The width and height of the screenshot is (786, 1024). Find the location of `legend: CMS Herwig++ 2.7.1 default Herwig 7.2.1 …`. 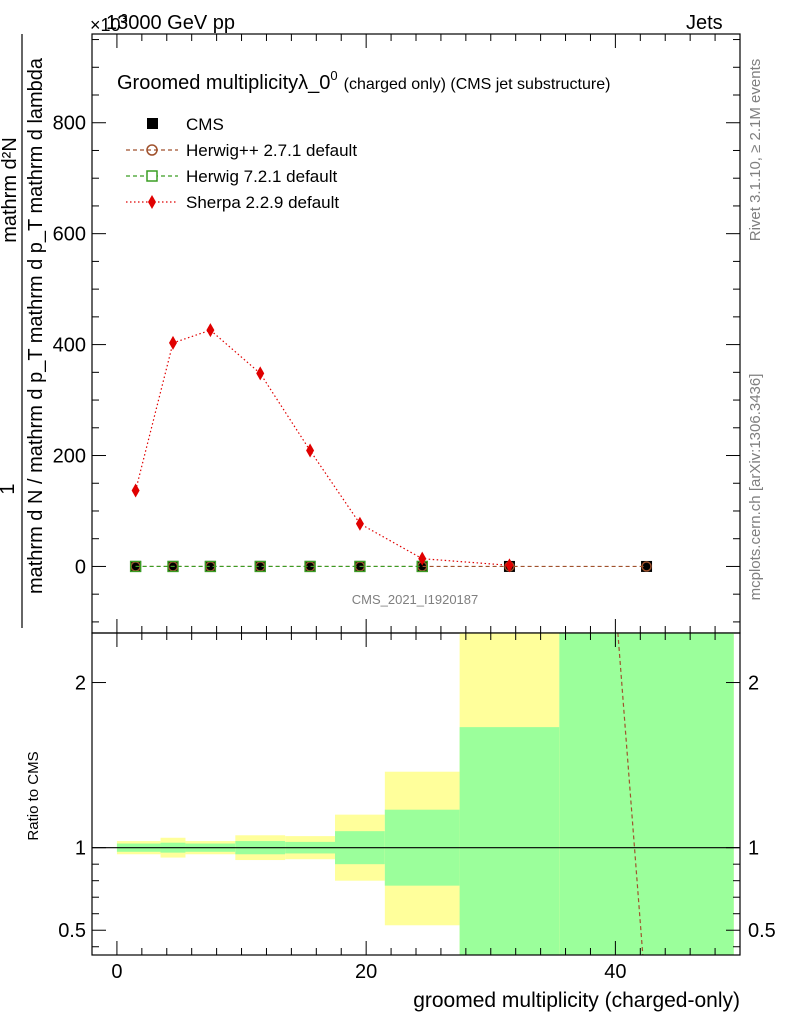

legend: CMS Herwig++ 2.7.1 default Herwig 7.2.1 … is located at coordinates (241, 163).